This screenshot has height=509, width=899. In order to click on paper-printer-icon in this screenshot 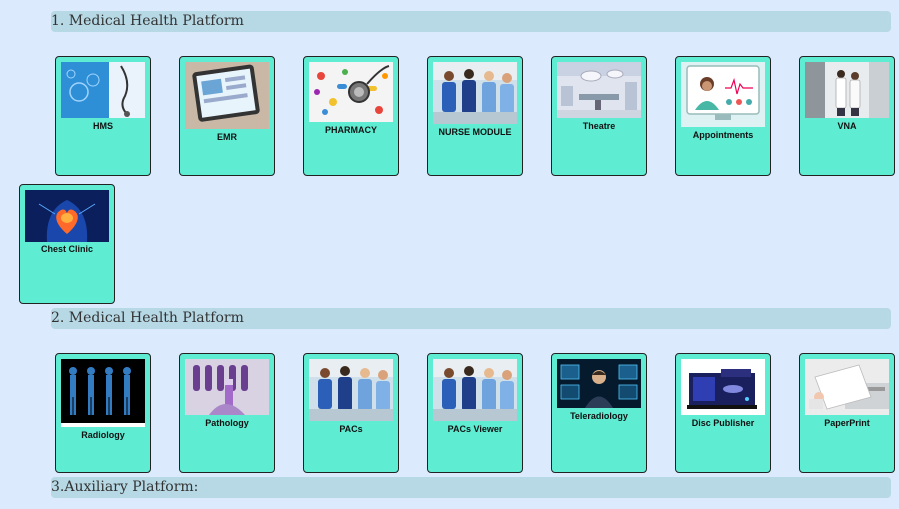, I will do `click(847, 387)`.